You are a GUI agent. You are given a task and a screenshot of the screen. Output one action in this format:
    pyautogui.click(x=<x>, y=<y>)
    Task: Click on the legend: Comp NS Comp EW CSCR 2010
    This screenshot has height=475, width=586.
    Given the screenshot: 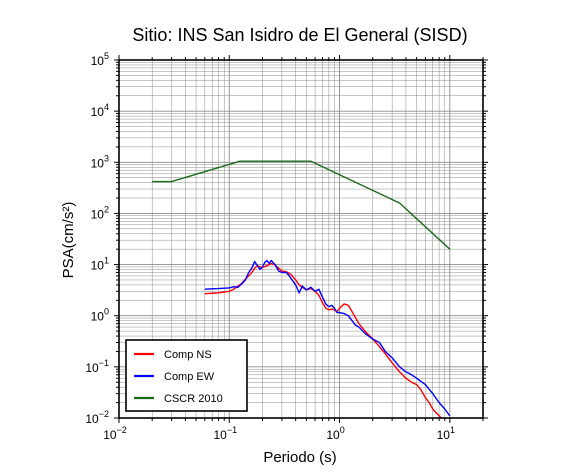 What is the action you would take?
    pyautogui.click(x=186, y=375)
    